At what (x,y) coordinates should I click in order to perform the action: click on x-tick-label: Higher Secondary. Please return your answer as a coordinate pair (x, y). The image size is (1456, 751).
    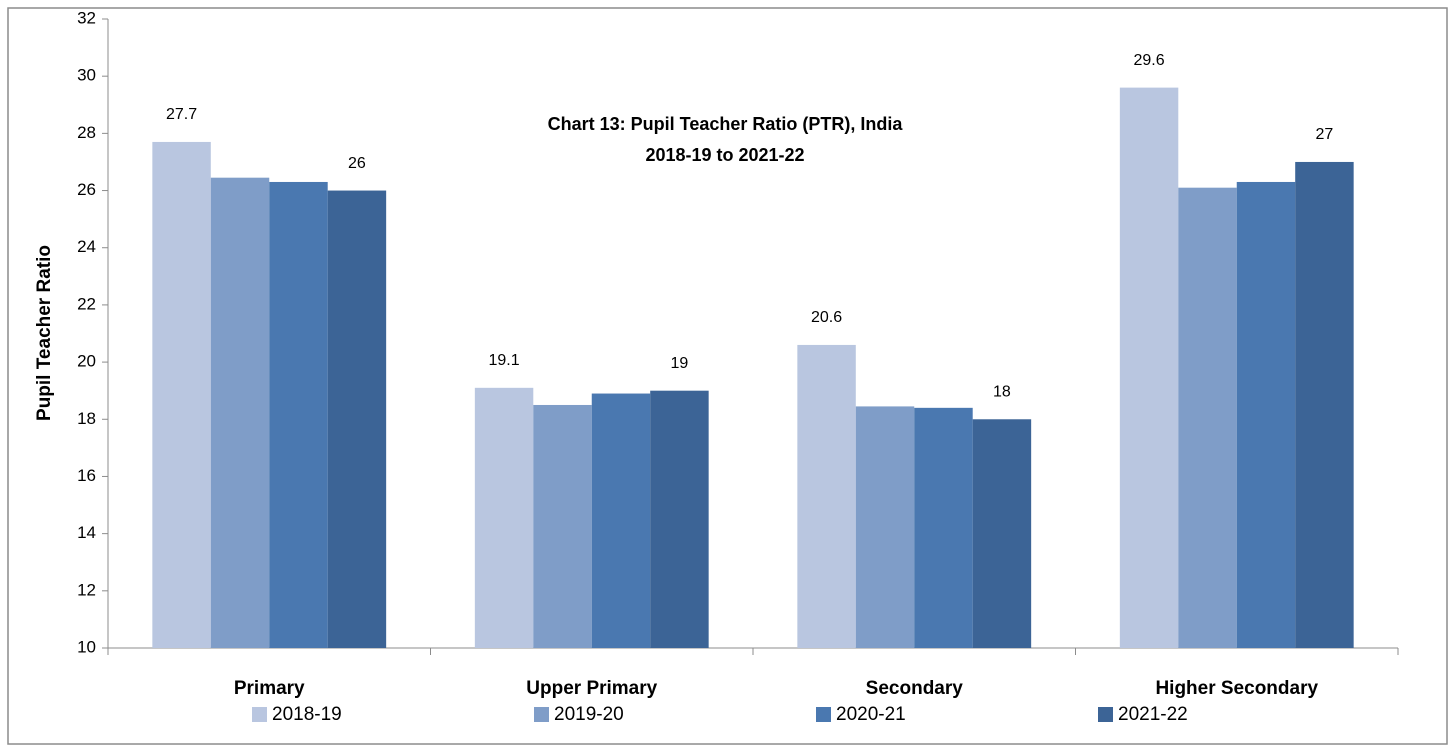
    Looking at the image, I should click on (1236, 688).